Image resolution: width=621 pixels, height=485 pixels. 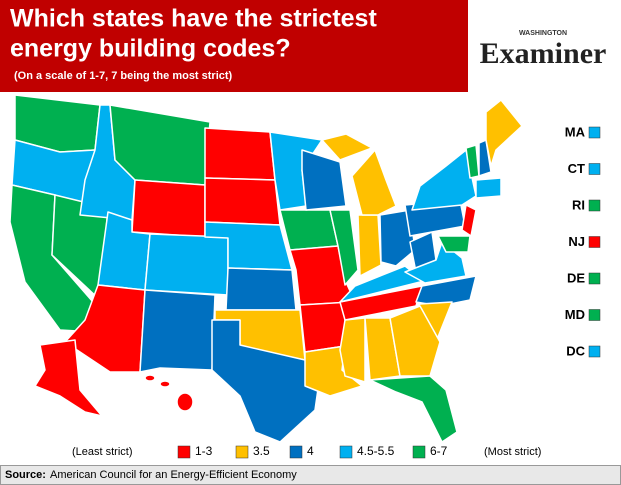 I want to click on state-label: CT, so click(x=576, y=168).